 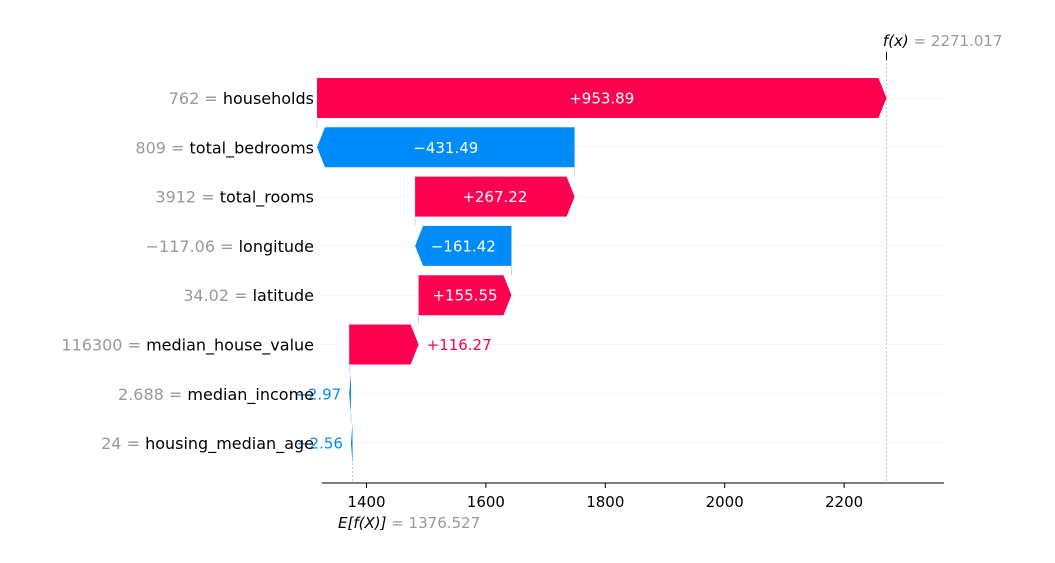 I want to click on feature-name: total_rooms, so click(x=267, y=198).